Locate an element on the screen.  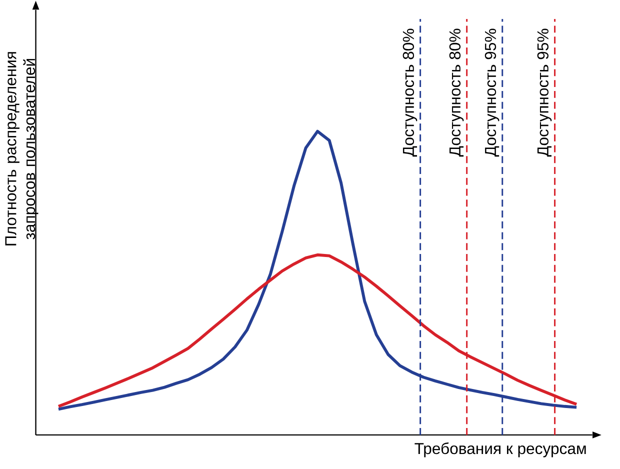
y-axis-title: Плотность распределения запросов пользователей is located at coordinates (21, 149).